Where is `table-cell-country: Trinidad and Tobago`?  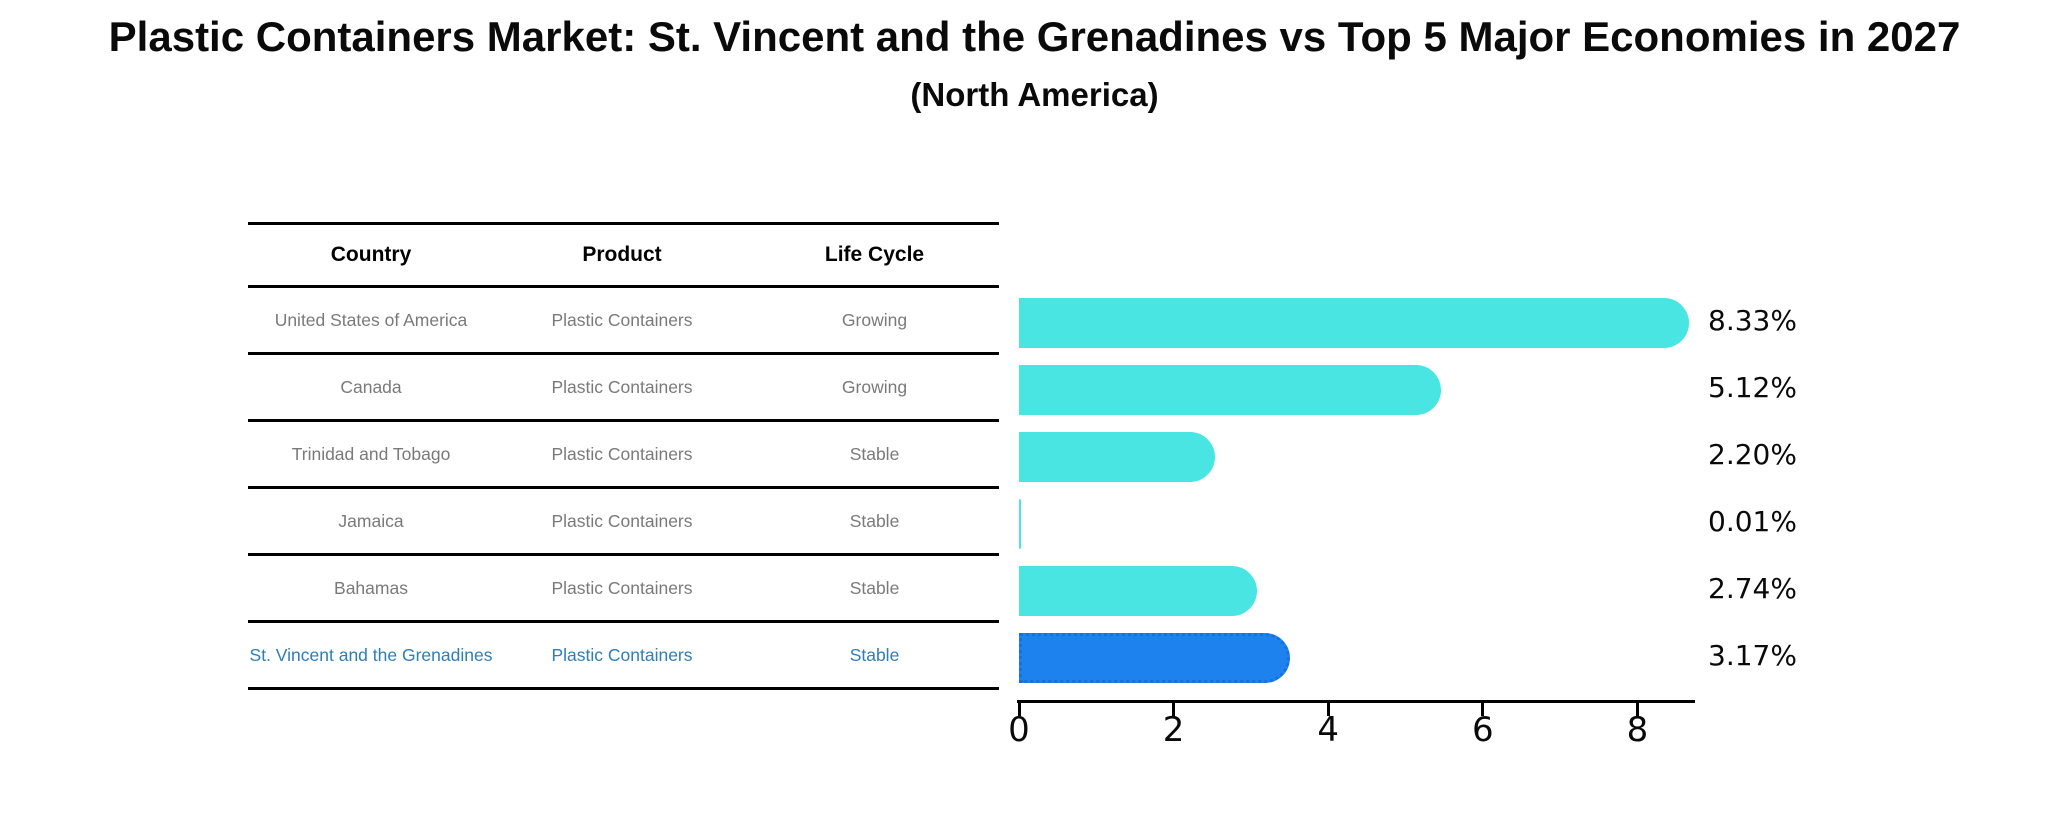 table-cell-country: Trinidad and Tobago is located at coordinates (371, 453).